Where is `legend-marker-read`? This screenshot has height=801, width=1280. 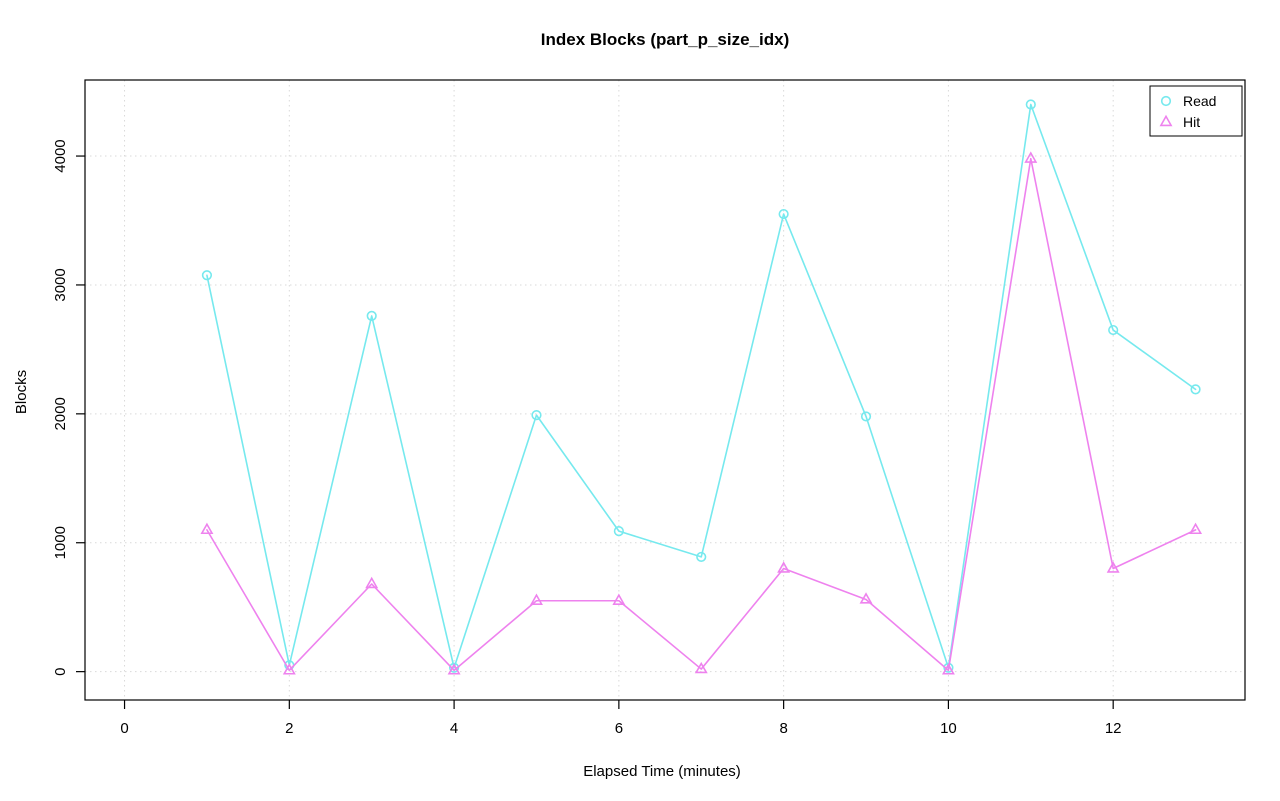 legend-marker-read is located at coordinates (1166, 101).